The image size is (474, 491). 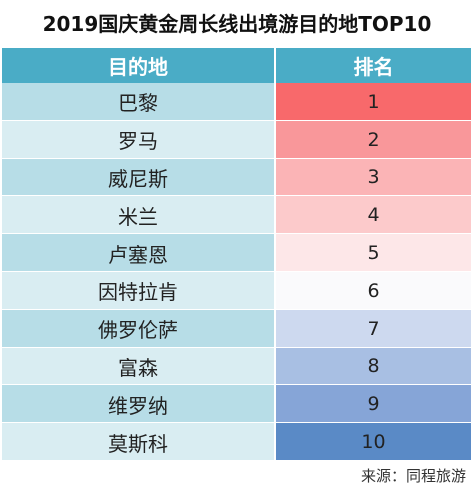 What do you see at coordinates (373, 215) in the screenshot?
I see `rank-cell: 4` at bounding box center [373, 215].